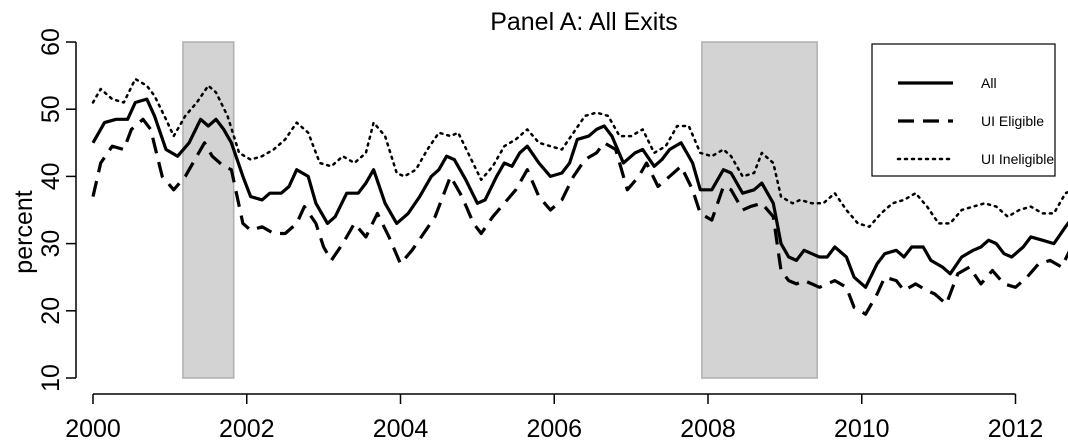 This screenshot has height=444, width=1068. What do you see at coordinates (862, 429) in the screenshot?
I see `x-tick-label-2010: 2010` at bounding box center [862, 429].